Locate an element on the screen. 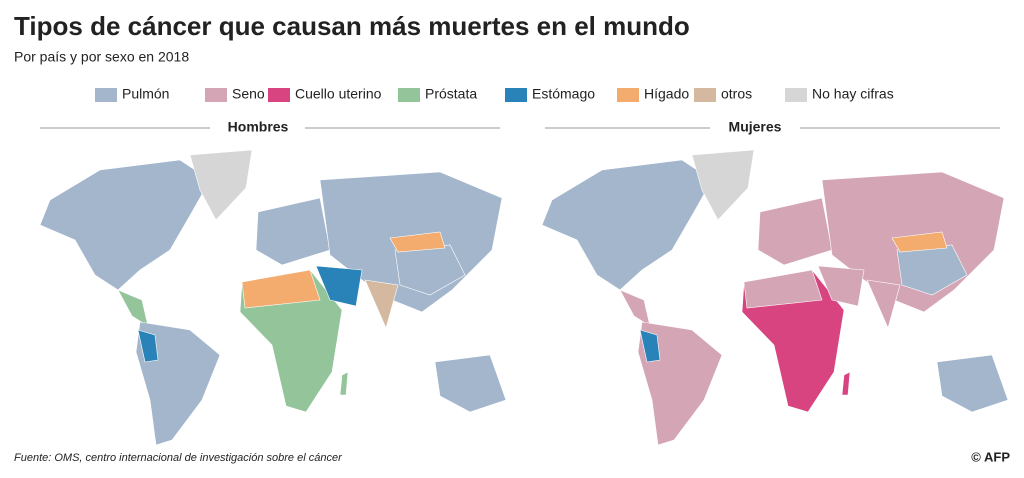  legend-label: otros is located at coordinates (736, 94).